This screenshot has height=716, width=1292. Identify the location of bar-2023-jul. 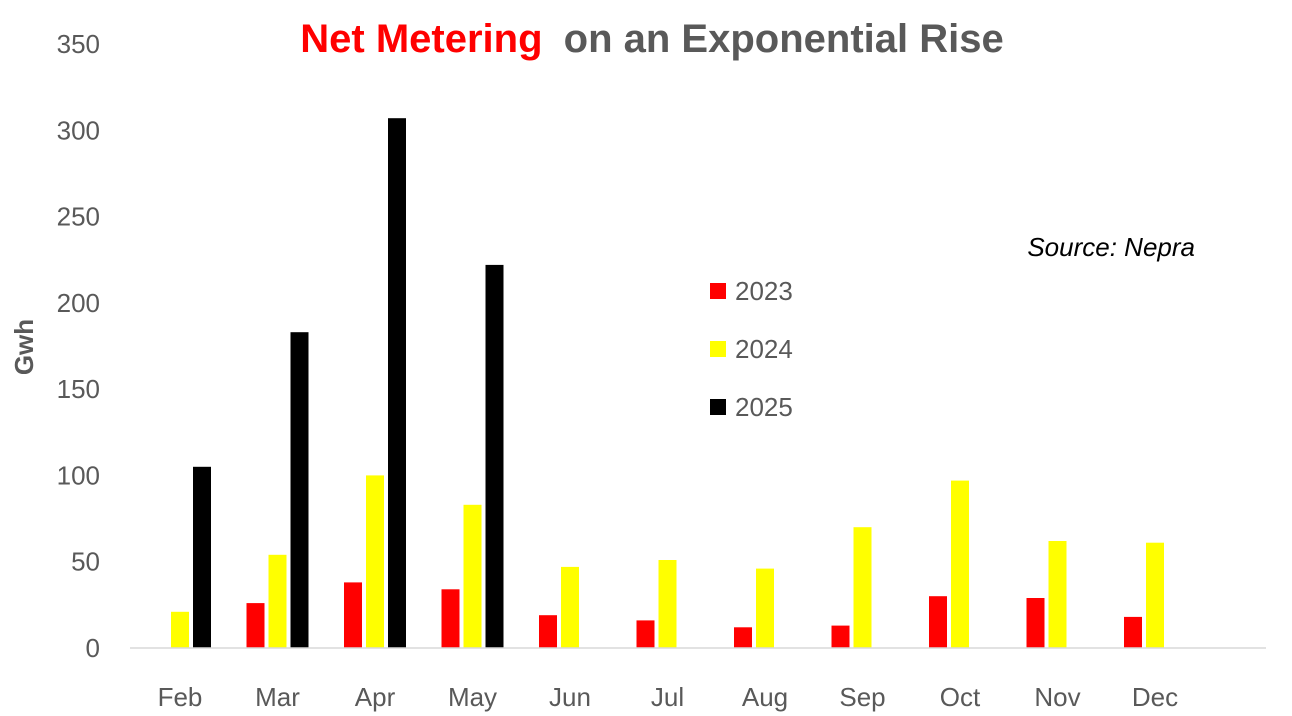
(645, 634).